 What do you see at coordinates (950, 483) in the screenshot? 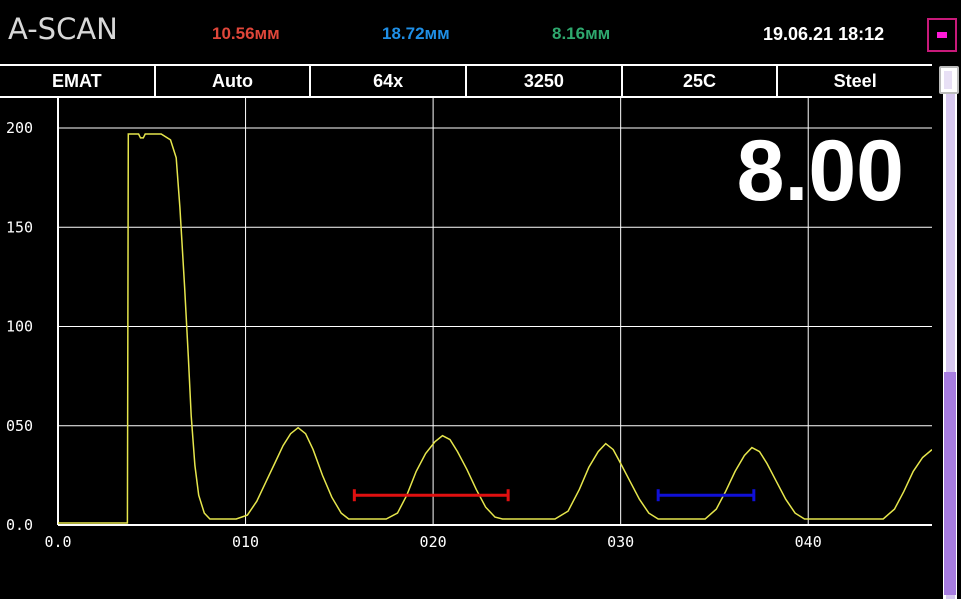
I see `scroll-level-fill` at bounding box center [950, 483].